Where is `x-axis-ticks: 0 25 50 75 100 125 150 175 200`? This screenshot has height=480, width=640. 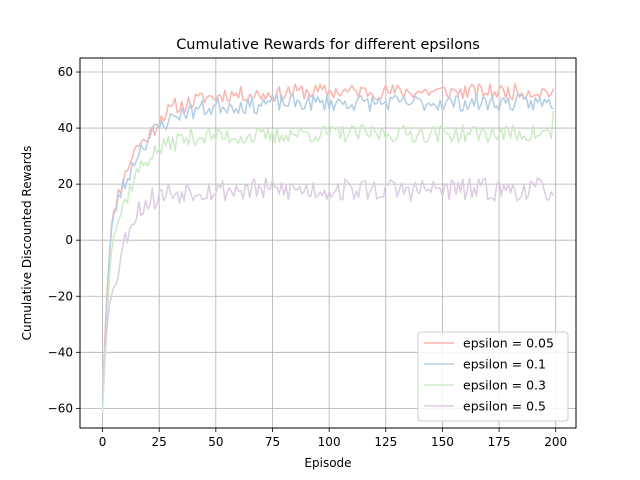
x-axis-ticks: 0 25 50 75 100 125 150 175 200 is located at coordinates (333, 438).